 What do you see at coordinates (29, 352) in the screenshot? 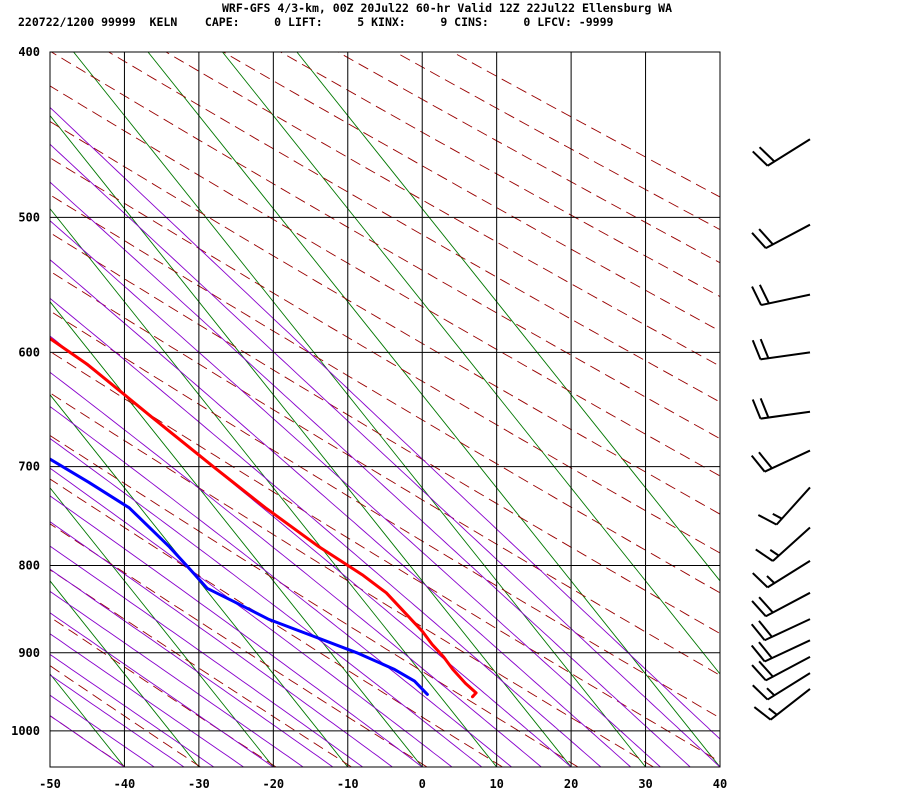
I see `pressure-tick-label: 600` at bounding box center [29, 352].